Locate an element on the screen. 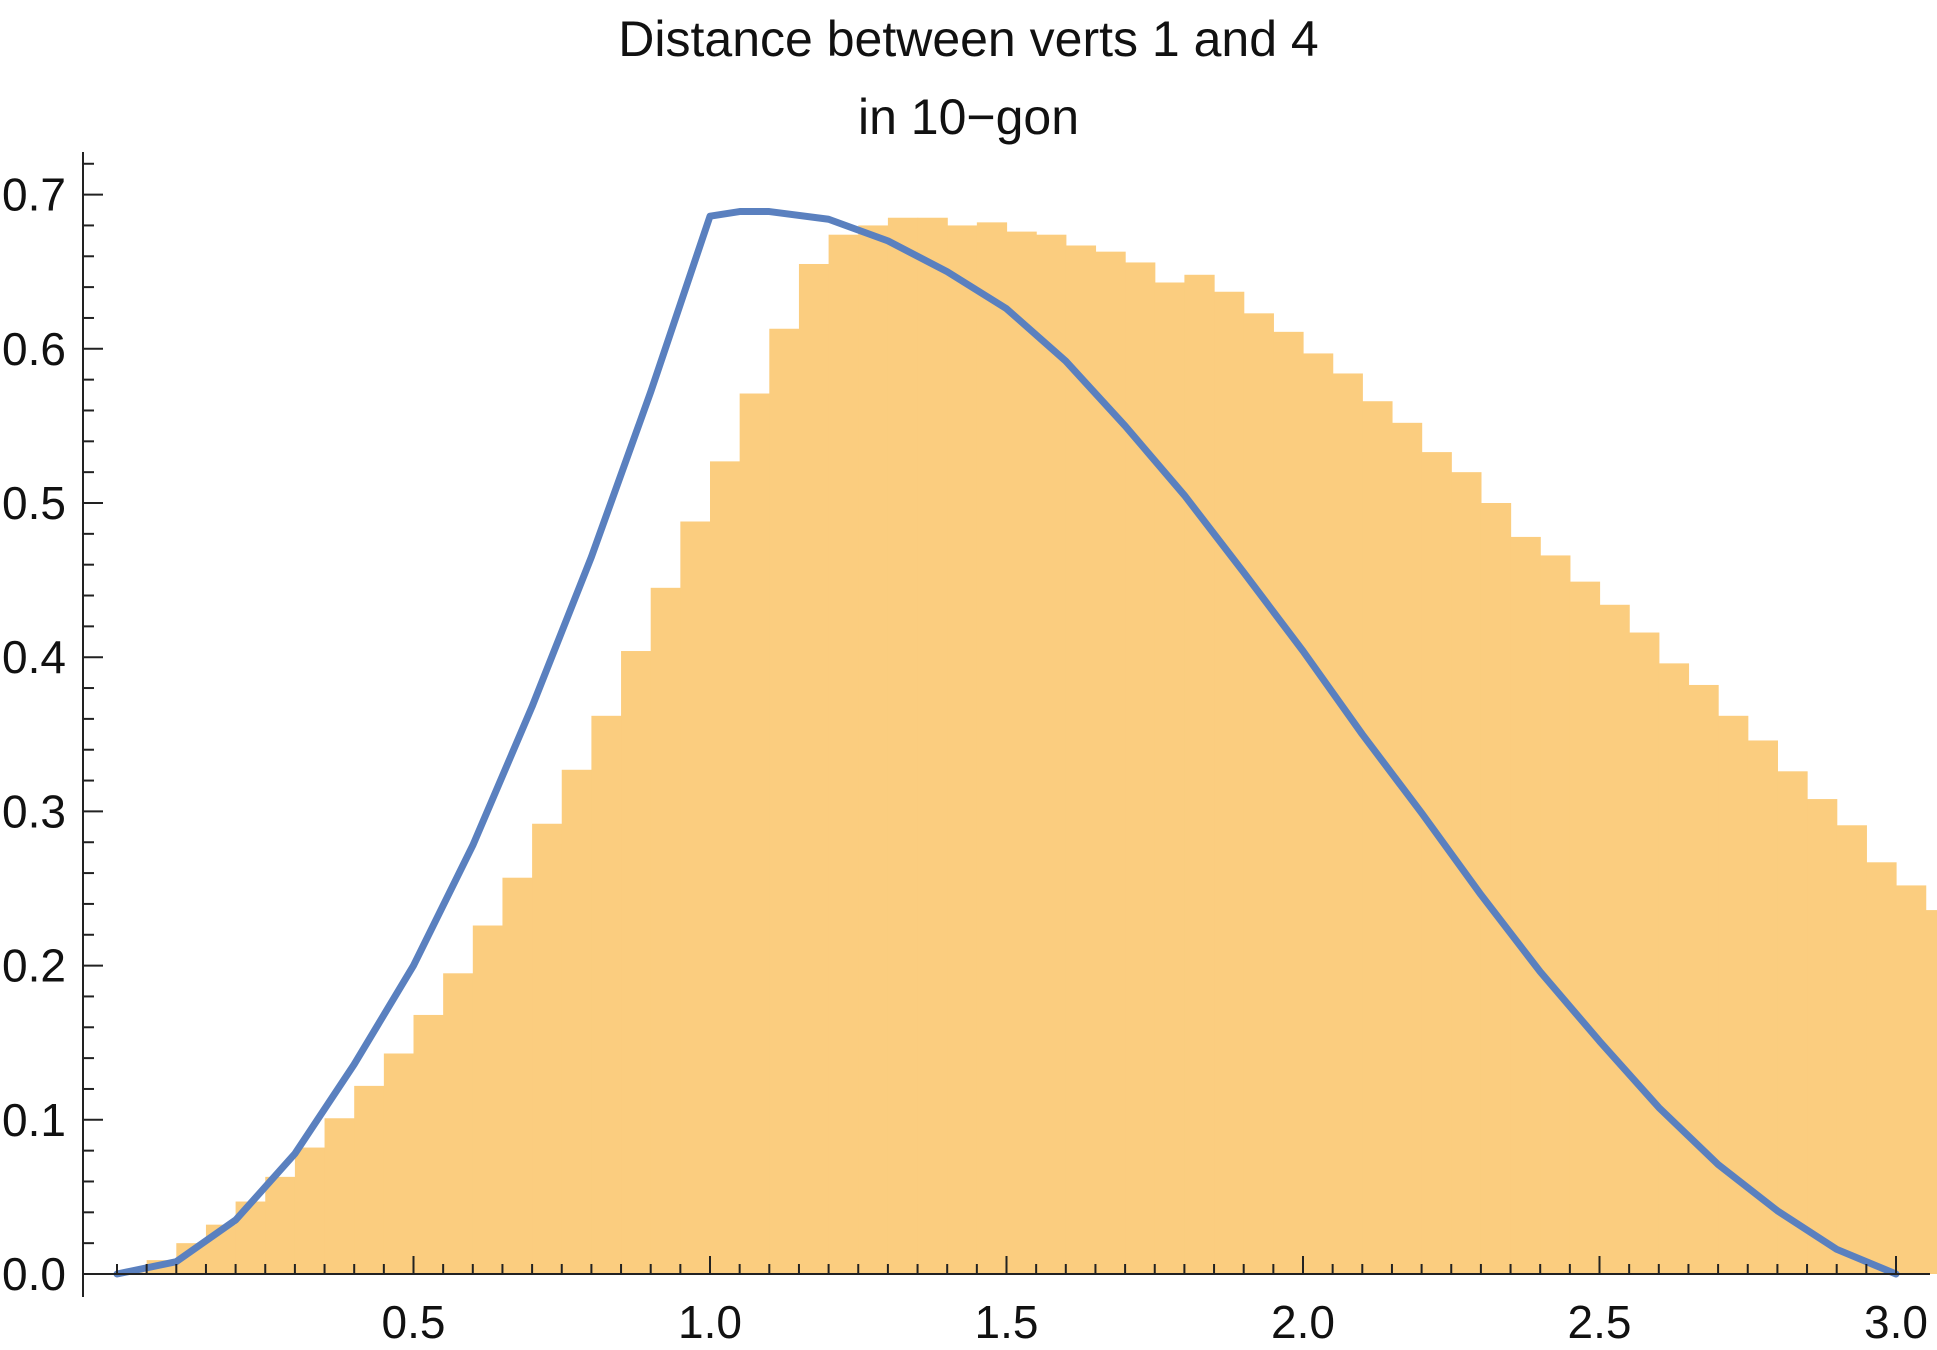 The height and width of the screenshot is (1350, 1937). y-tick-label: 0.7 is located at coordinates (34, 195).